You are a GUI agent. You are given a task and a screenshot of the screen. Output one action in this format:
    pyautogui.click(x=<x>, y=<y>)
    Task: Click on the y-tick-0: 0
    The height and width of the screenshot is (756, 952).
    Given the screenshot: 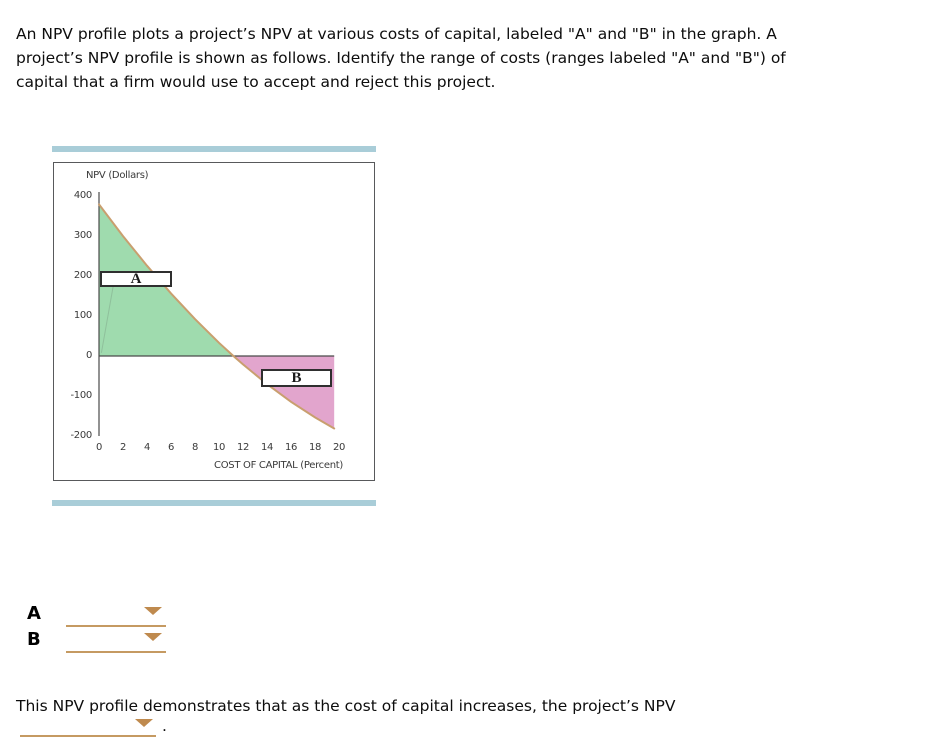 What is the action you would take?
    pyautogui.click(x=88, y=355)
    